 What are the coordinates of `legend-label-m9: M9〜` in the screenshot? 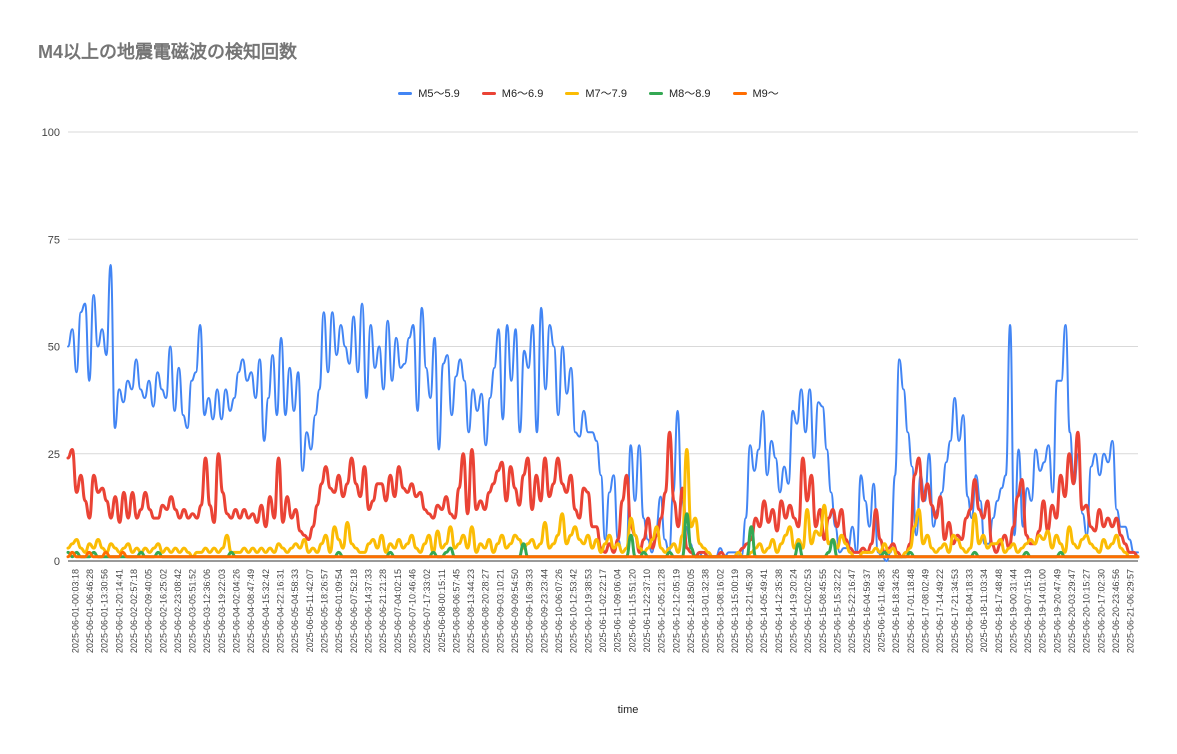 It's located at (765, 94).